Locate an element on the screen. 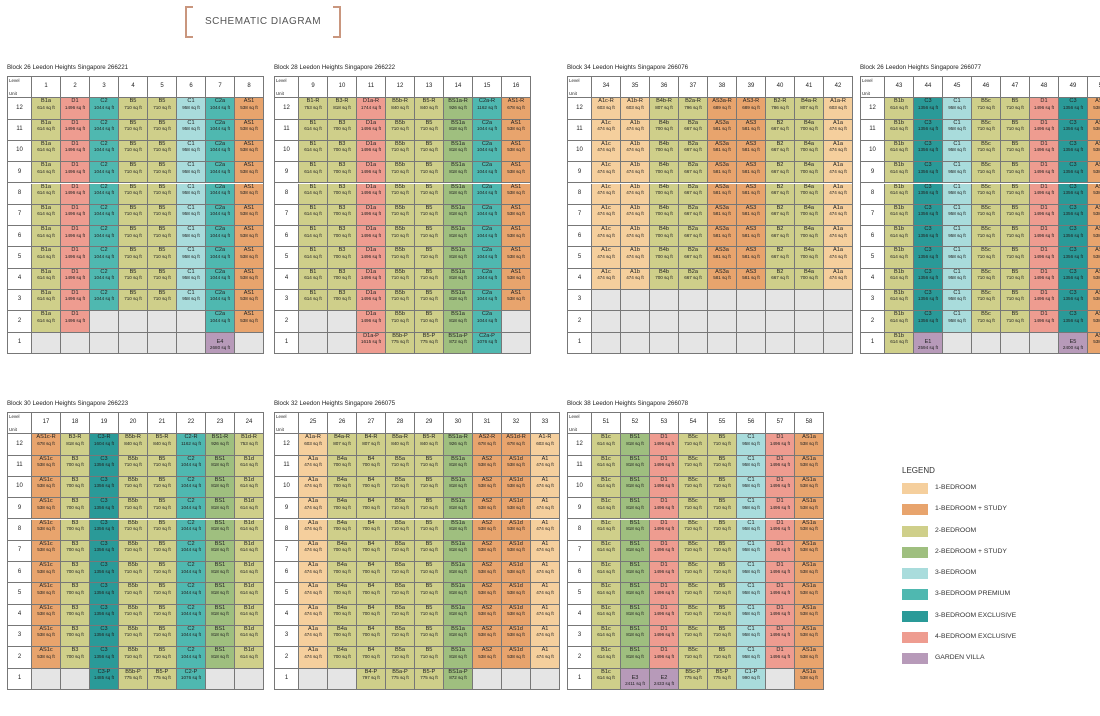 Image resolution: width=1100 pixels, height=716 pixels. unit-type: B4b is located at coordinates (664, 229).